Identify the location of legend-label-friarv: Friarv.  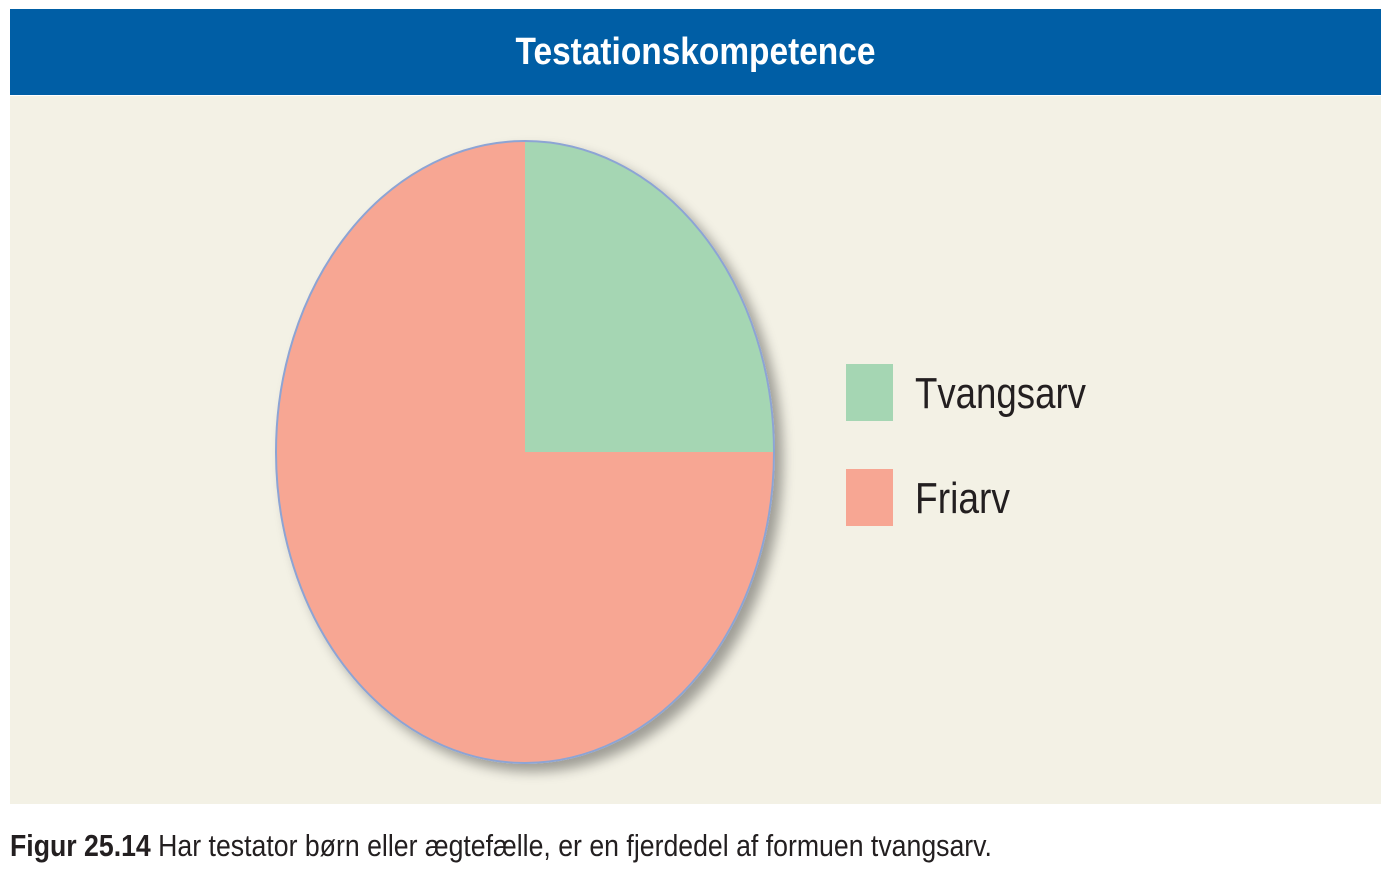
(962, 498).